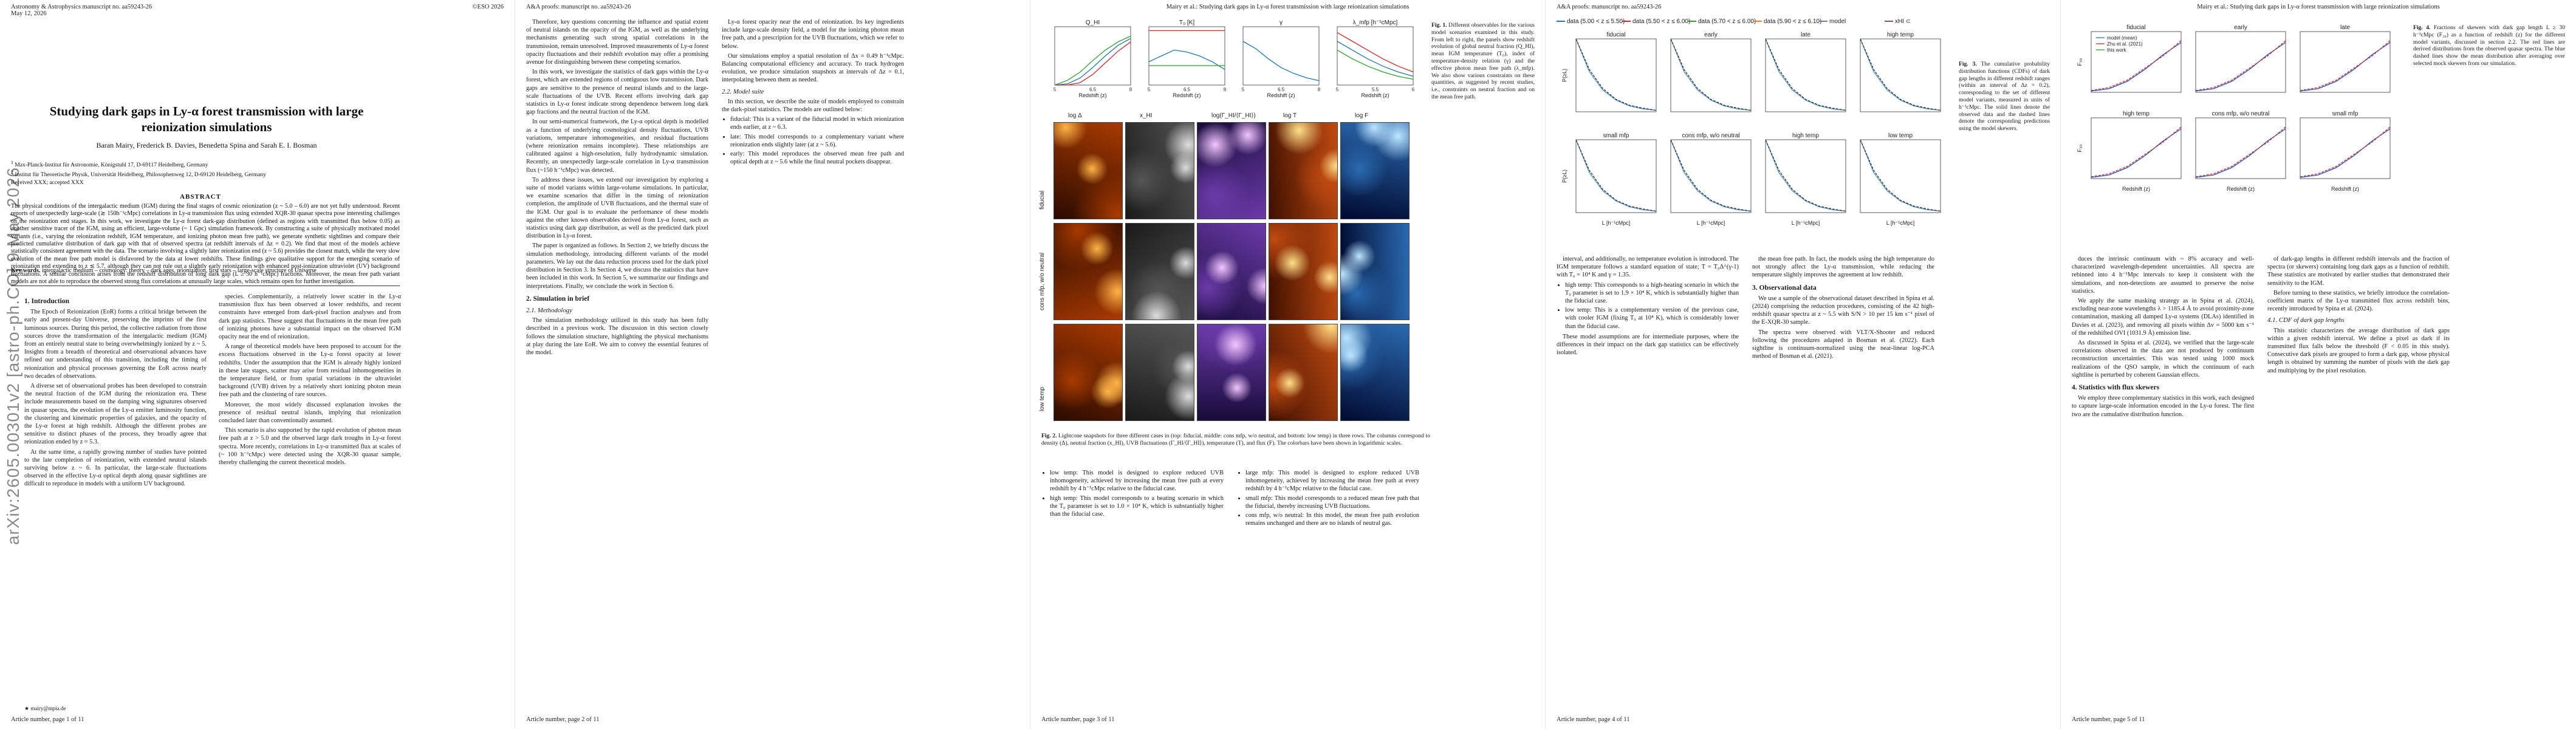 The width and height of the screenshot is (2576, 729). What do you see at coordinates (1281, 59) in the screenshot?
I see `plot-panel: γ Redshift (z) 5 6.5 8` at bounding box center [1281, 59].